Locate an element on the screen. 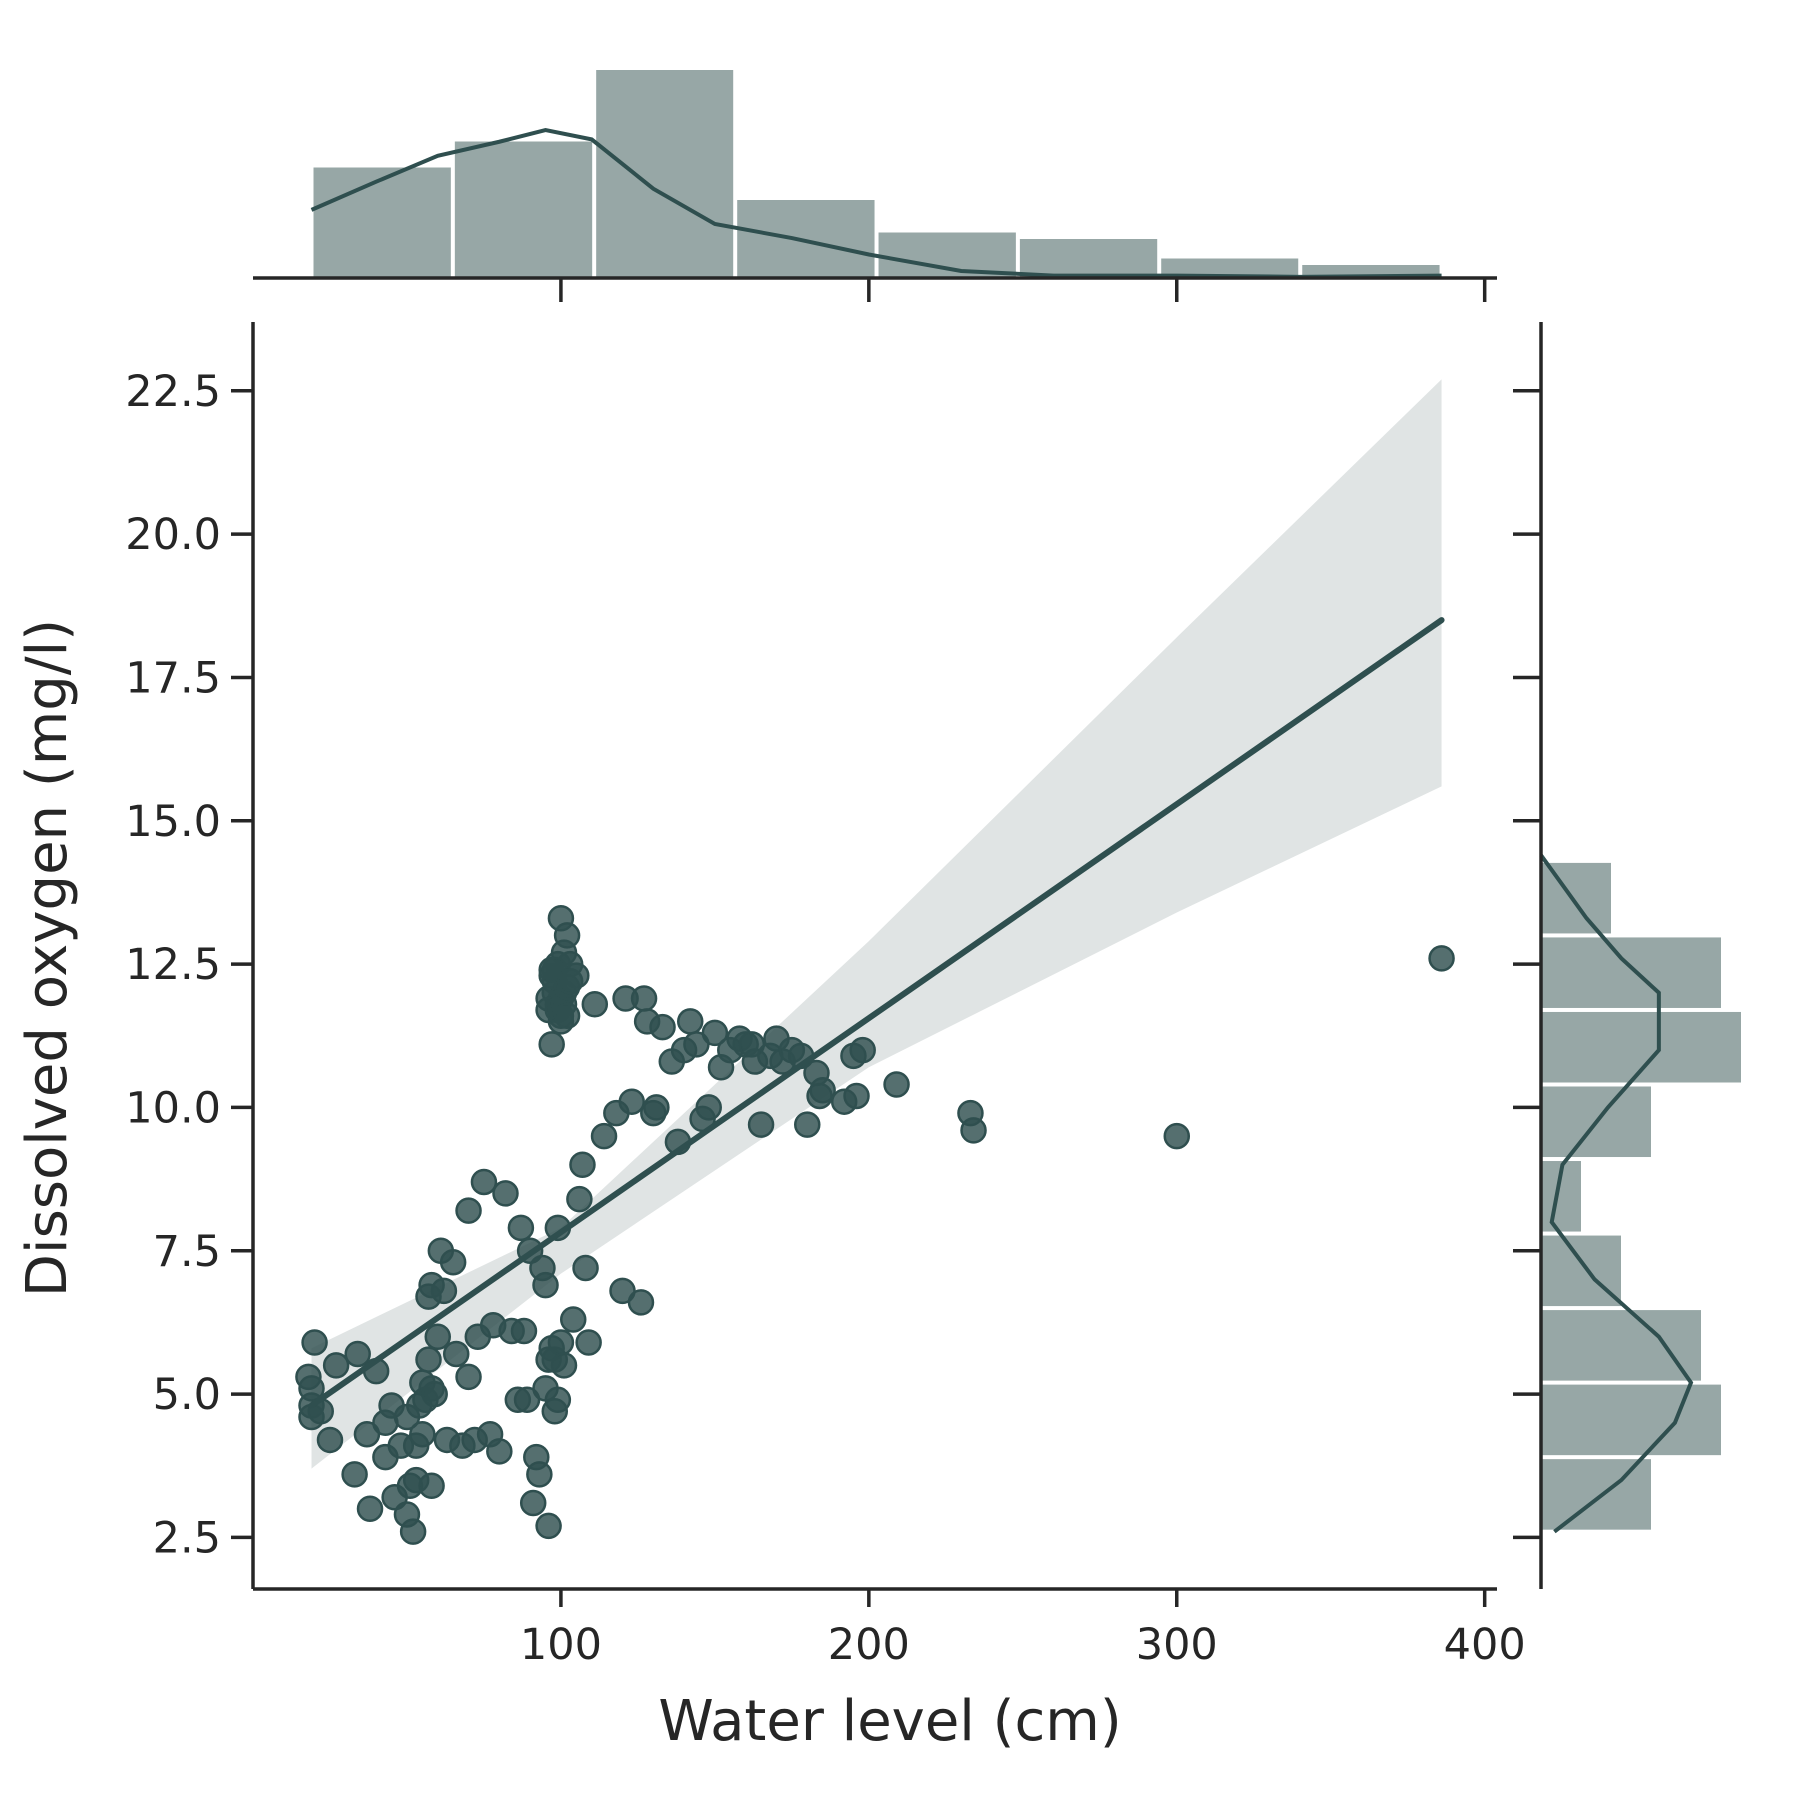 The width and height of the screenshot is (1800, 1800). marginal-x-histogram is located at coordinates (876, 174).